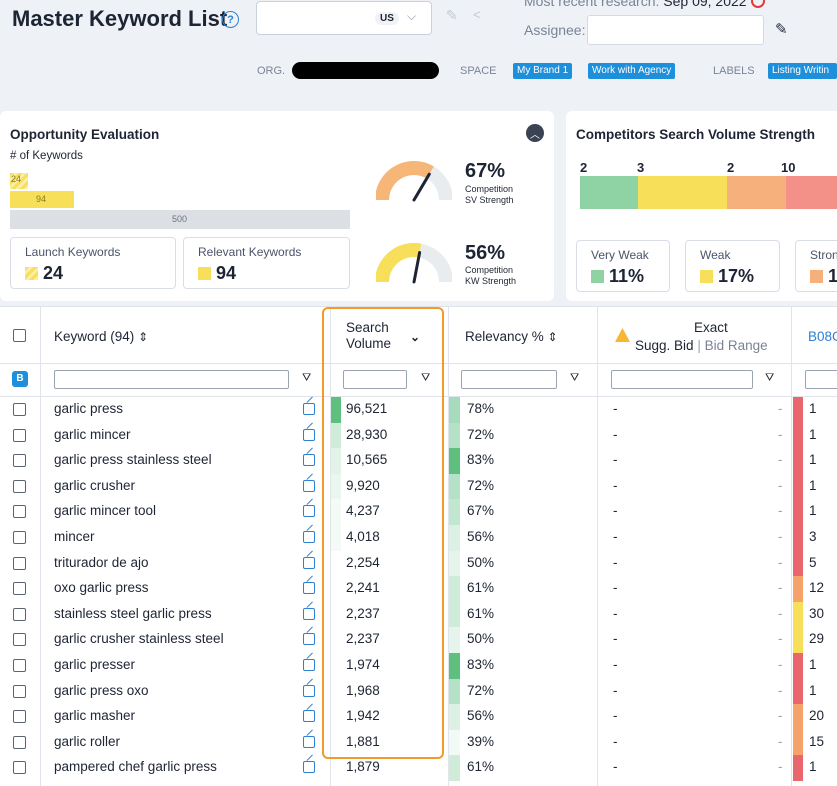 Image resolution: width=837 pixels, height=786 pixels. Describe the element at coordinates (418, 486) in the screenshot. I see `table-row: garlic crusher 9,920 72% - - 1` at that location.